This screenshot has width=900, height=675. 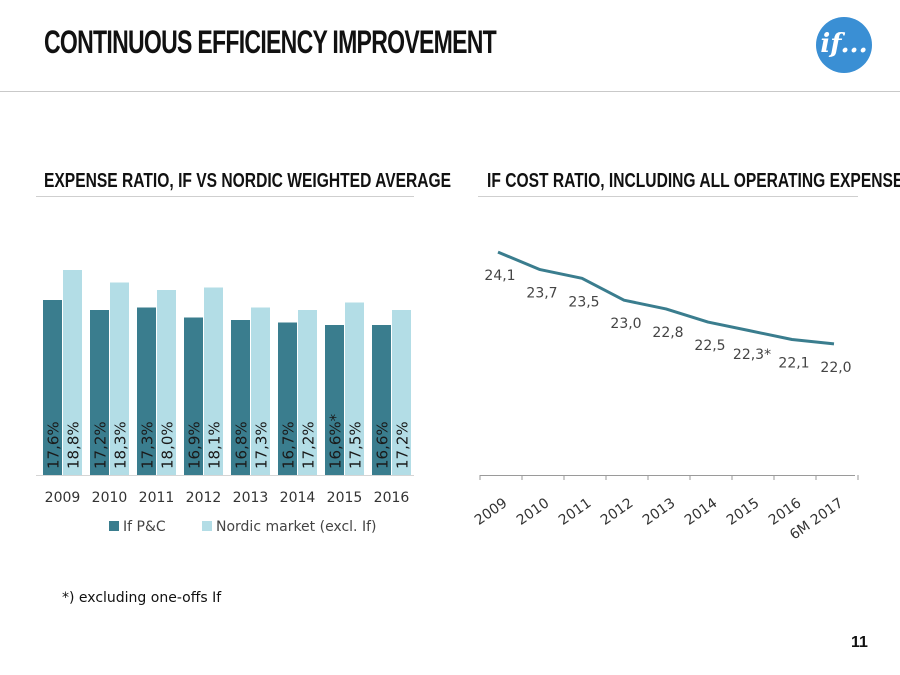 What do you see at coordinates (204, 498) in the screenshot?
I see `x-tick-label: 2012` at bounding box center [204, 498].